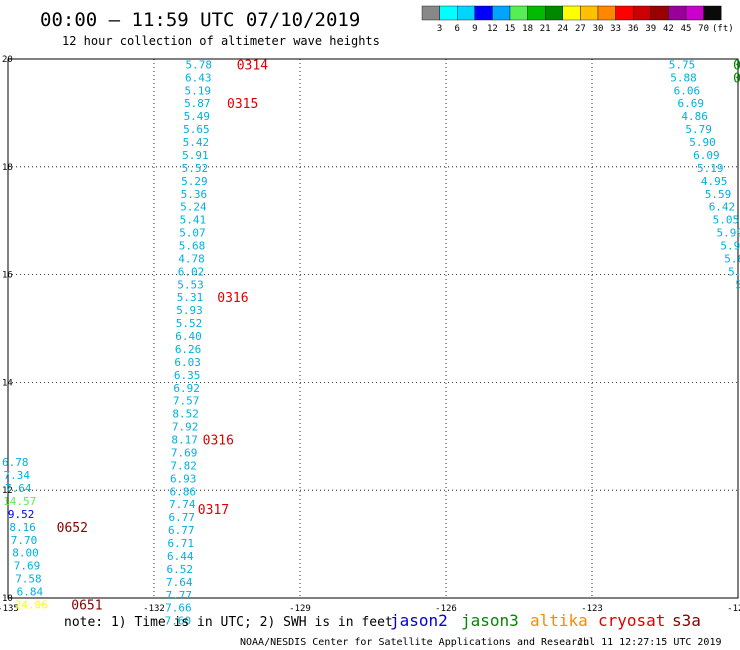 The width and height of the screenshot is (740, 650). What do you see at coordinates (439, 29) in the screenshot?
I see `colorbar-label: 3` at bounding box center [439, 29].